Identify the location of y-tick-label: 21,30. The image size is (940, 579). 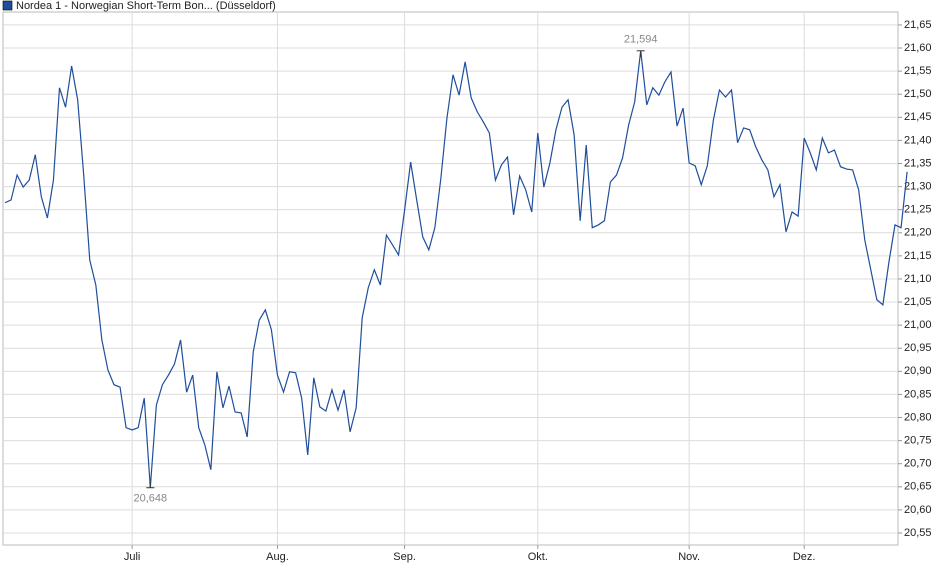
(918, 186).